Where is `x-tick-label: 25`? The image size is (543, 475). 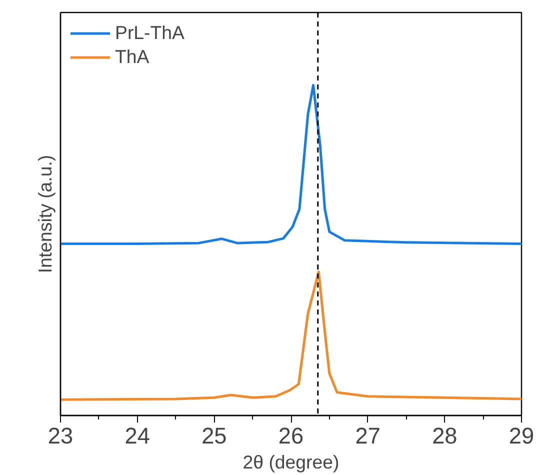
x-tick-label: 25 is located at coordinates (214, 435).